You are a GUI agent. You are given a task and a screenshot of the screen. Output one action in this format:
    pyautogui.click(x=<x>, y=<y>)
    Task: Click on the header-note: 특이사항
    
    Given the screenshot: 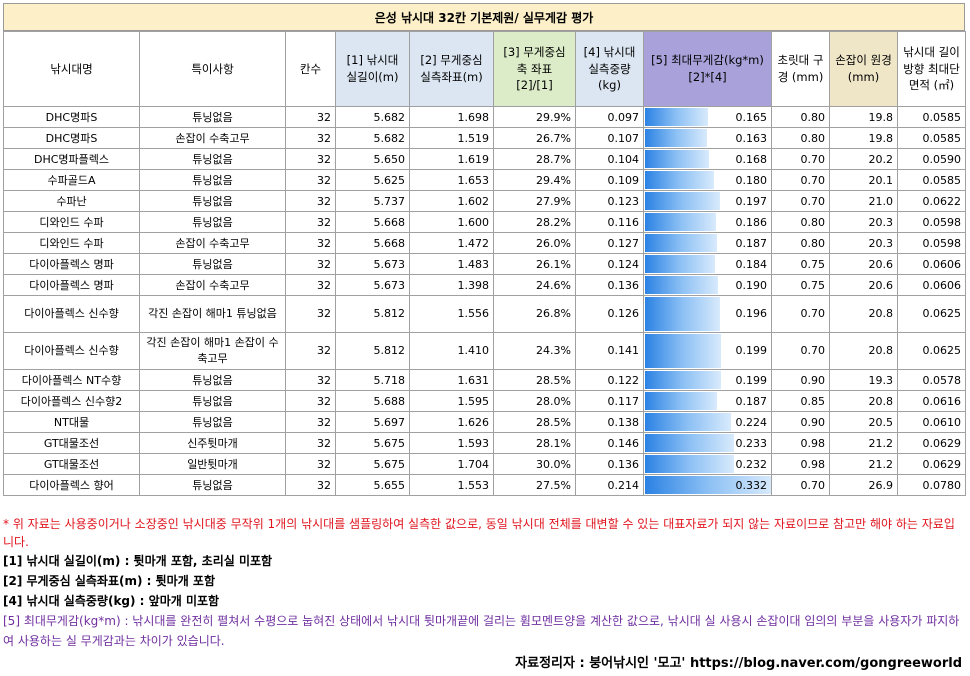 What is the action you would take?
    pyautogui.click(x=212, y=69)
    